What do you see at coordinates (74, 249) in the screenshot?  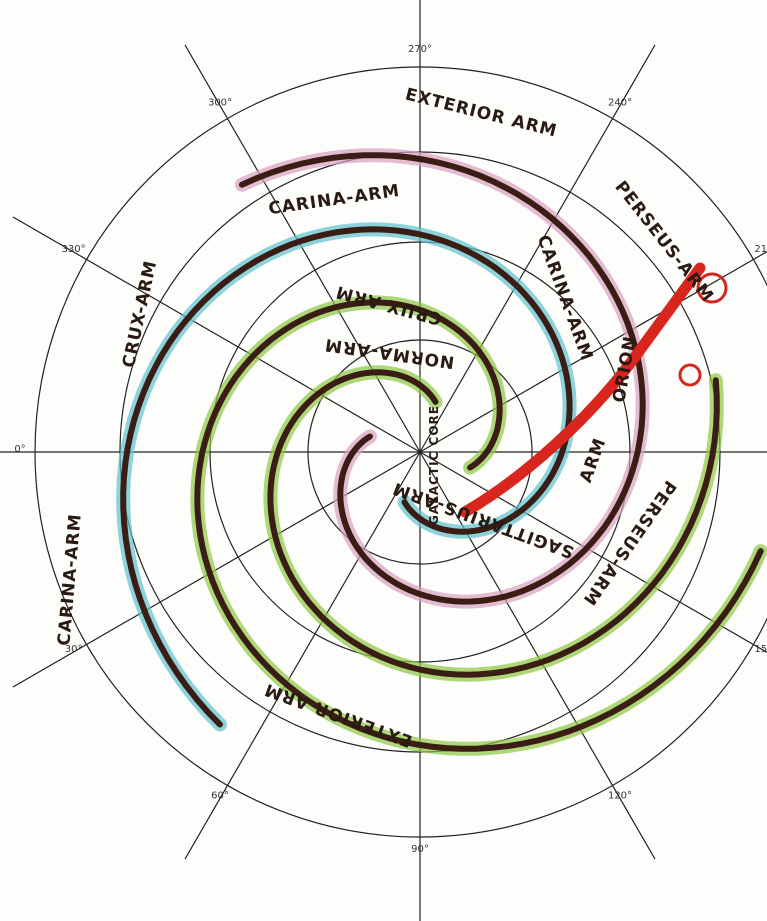 I see `angle-label: 330°` at bounding box center [74, 249].